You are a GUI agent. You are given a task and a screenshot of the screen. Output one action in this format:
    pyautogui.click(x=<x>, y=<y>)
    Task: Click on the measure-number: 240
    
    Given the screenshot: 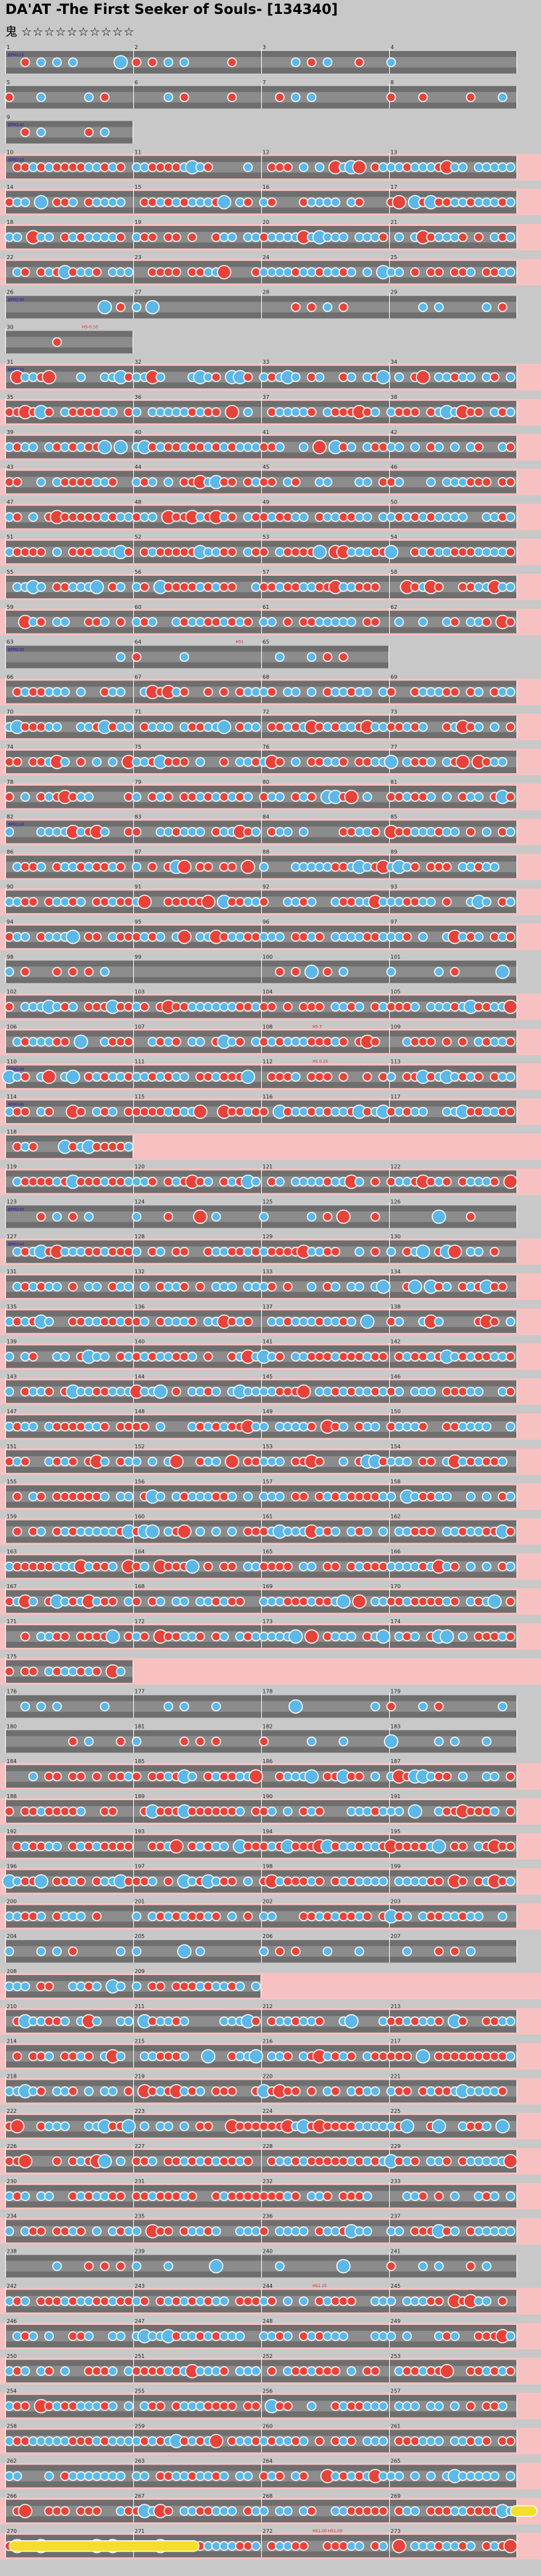 What is the action you would take?
    pyautogui.click(x=267, y=2251)
    